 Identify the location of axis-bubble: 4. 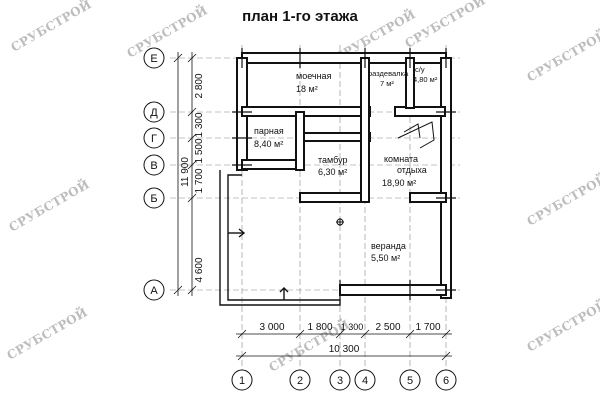
(365, 380).